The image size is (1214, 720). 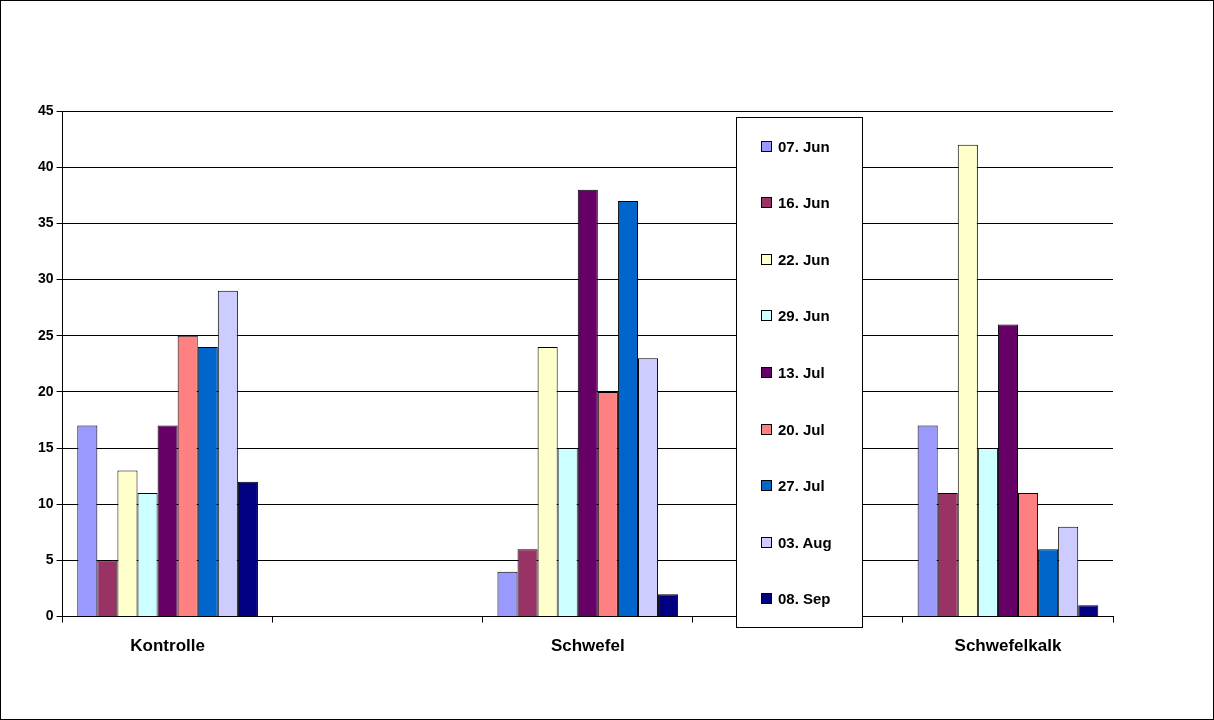 I want to click on legend-label: 20. Jul, so click(x=801, y=429).